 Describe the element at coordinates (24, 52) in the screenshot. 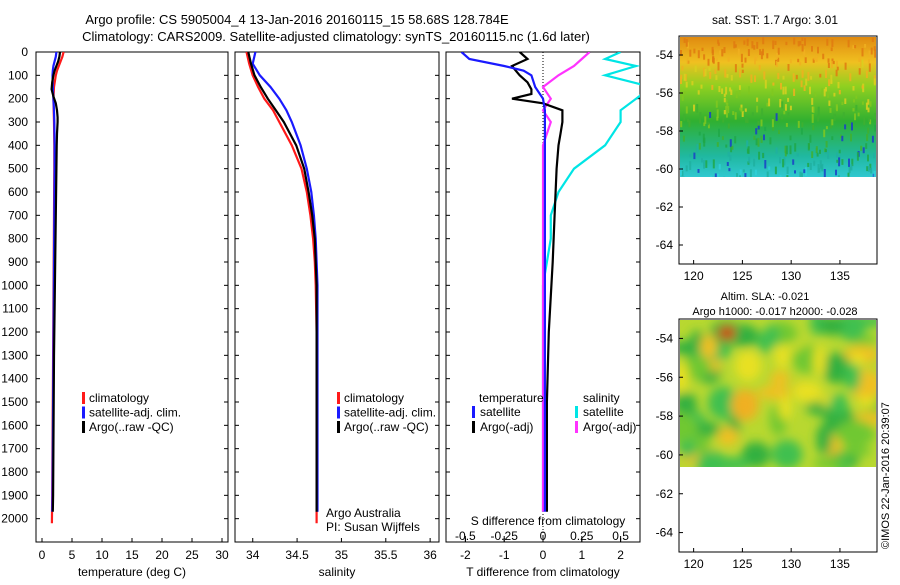

I see `depth-tick-label: 0` at that location.